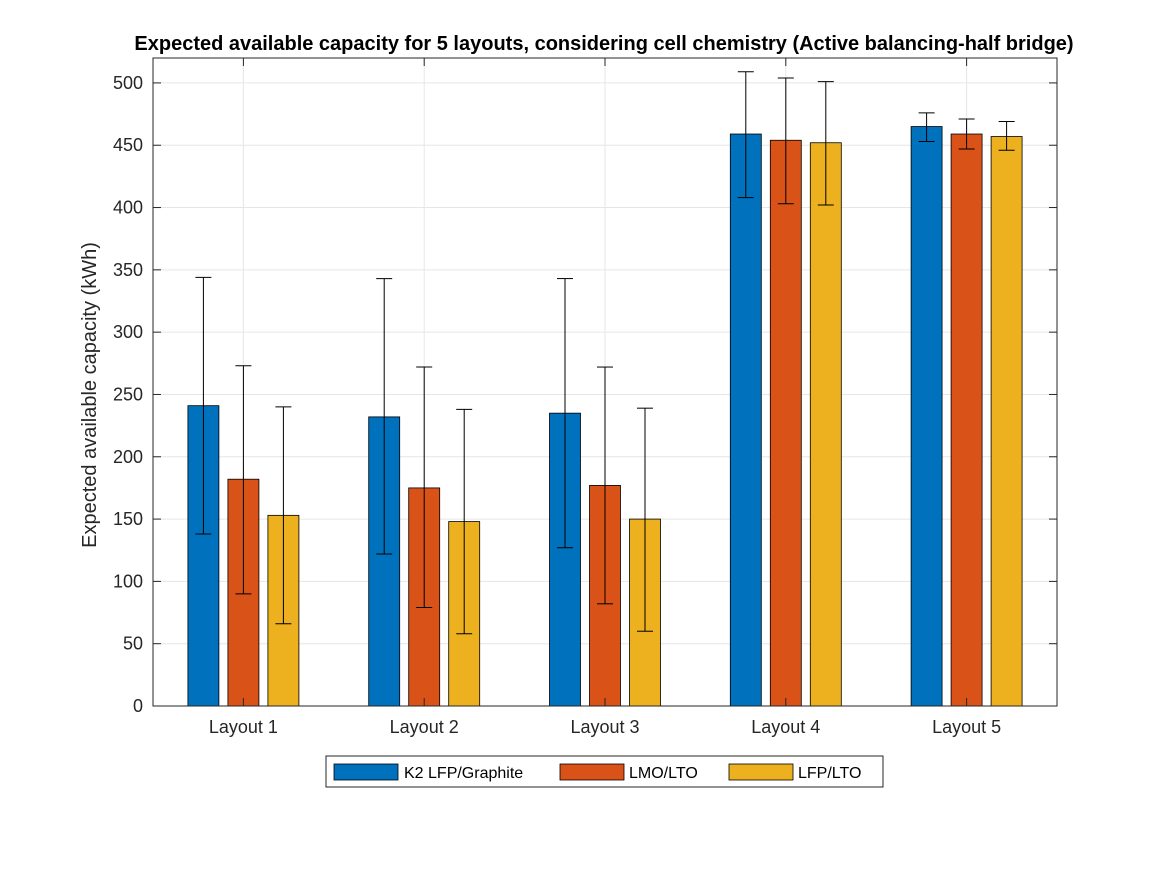 The height and width of the screenshot is (875, 1167). What do you see at coordinates (138, 706) in the screenshot?
I see `y-tick-label: 0` at bounding box center [138, 706].